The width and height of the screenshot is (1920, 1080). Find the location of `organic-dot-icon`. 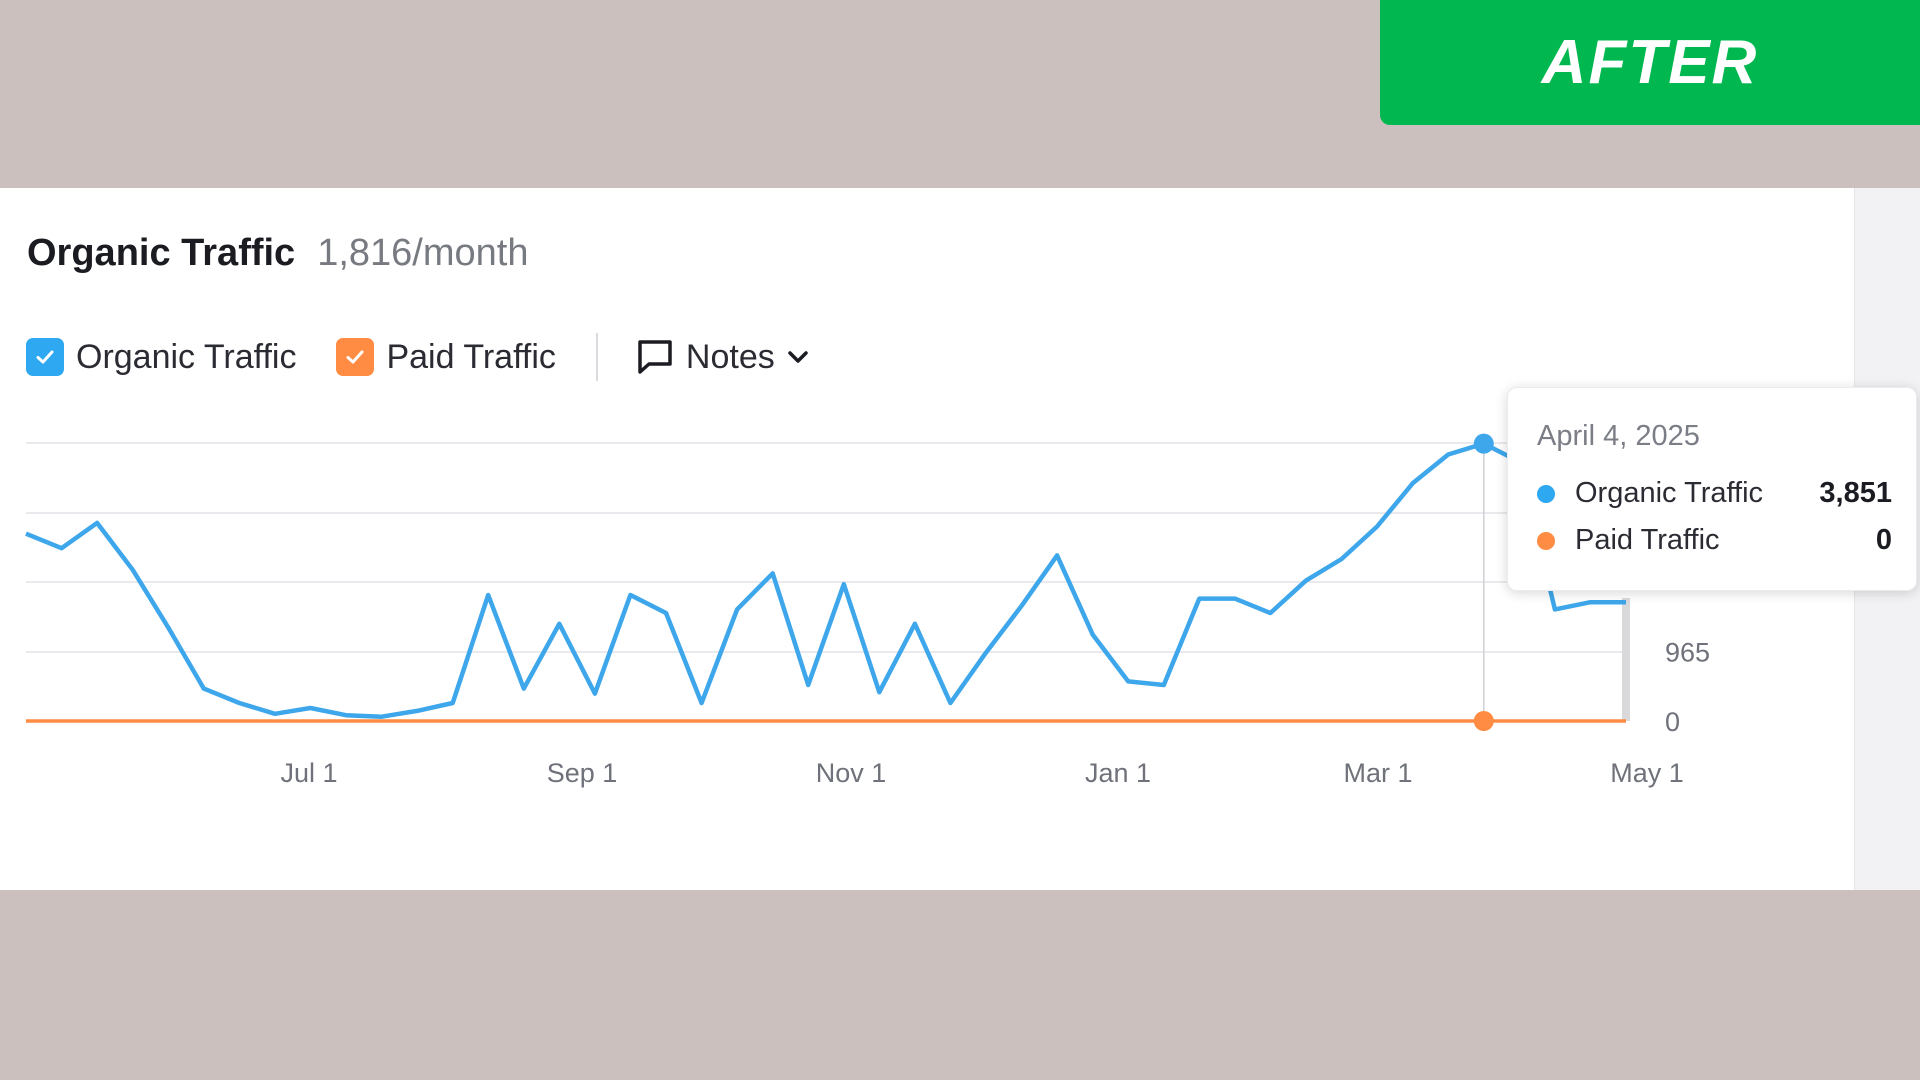

organic-dot-icon is located at coordinates (1546, 493).